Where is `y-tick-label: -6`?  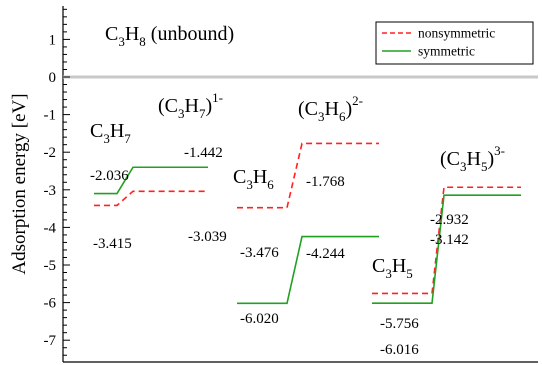 y-tick-label: -6 is located at coordinates (50, 304).